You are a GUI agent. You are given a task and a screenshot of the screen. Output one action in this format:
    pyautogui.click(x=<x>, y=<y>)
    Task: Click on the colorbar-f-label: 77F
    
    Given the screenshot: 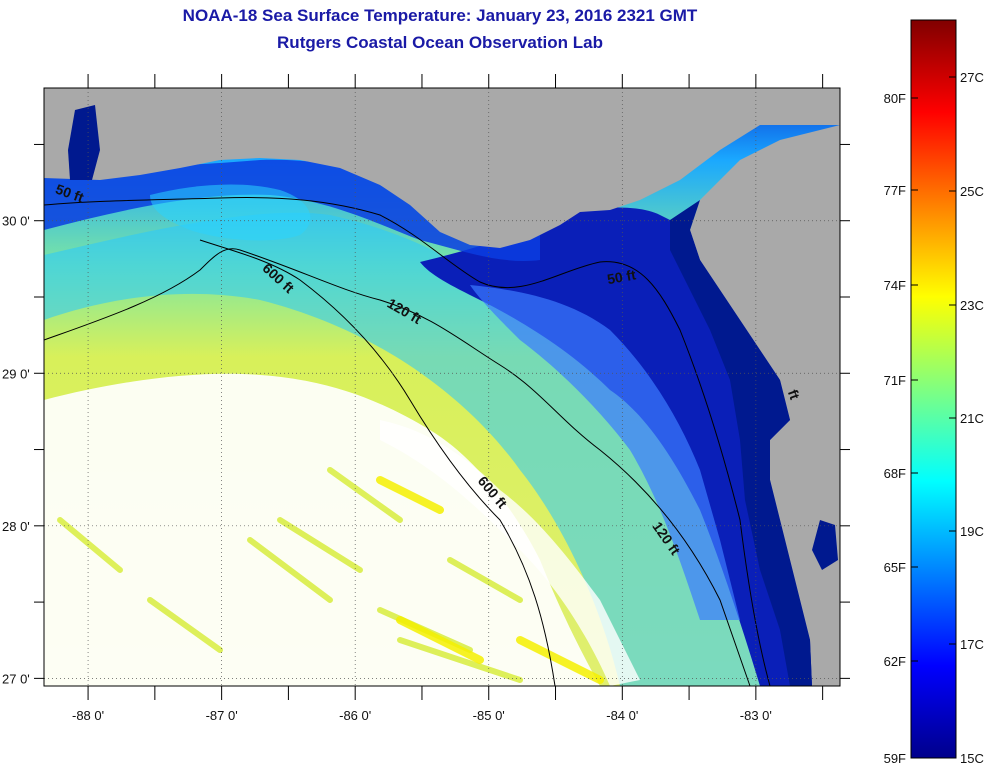 What is the action you would take?
    pyautogui.click(x=895, y=190)
    